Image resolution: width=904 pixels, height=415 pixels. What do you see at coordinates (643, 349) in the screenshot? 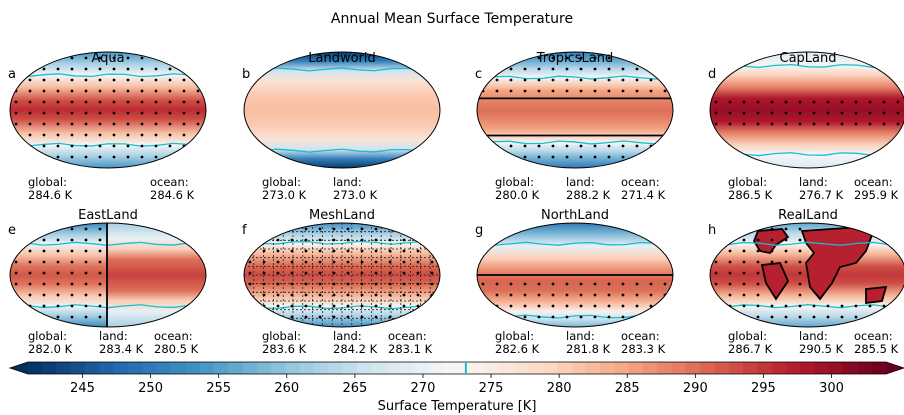
I see `ocean-stat-value: 283.3 K` at bounding box center [643, 349].